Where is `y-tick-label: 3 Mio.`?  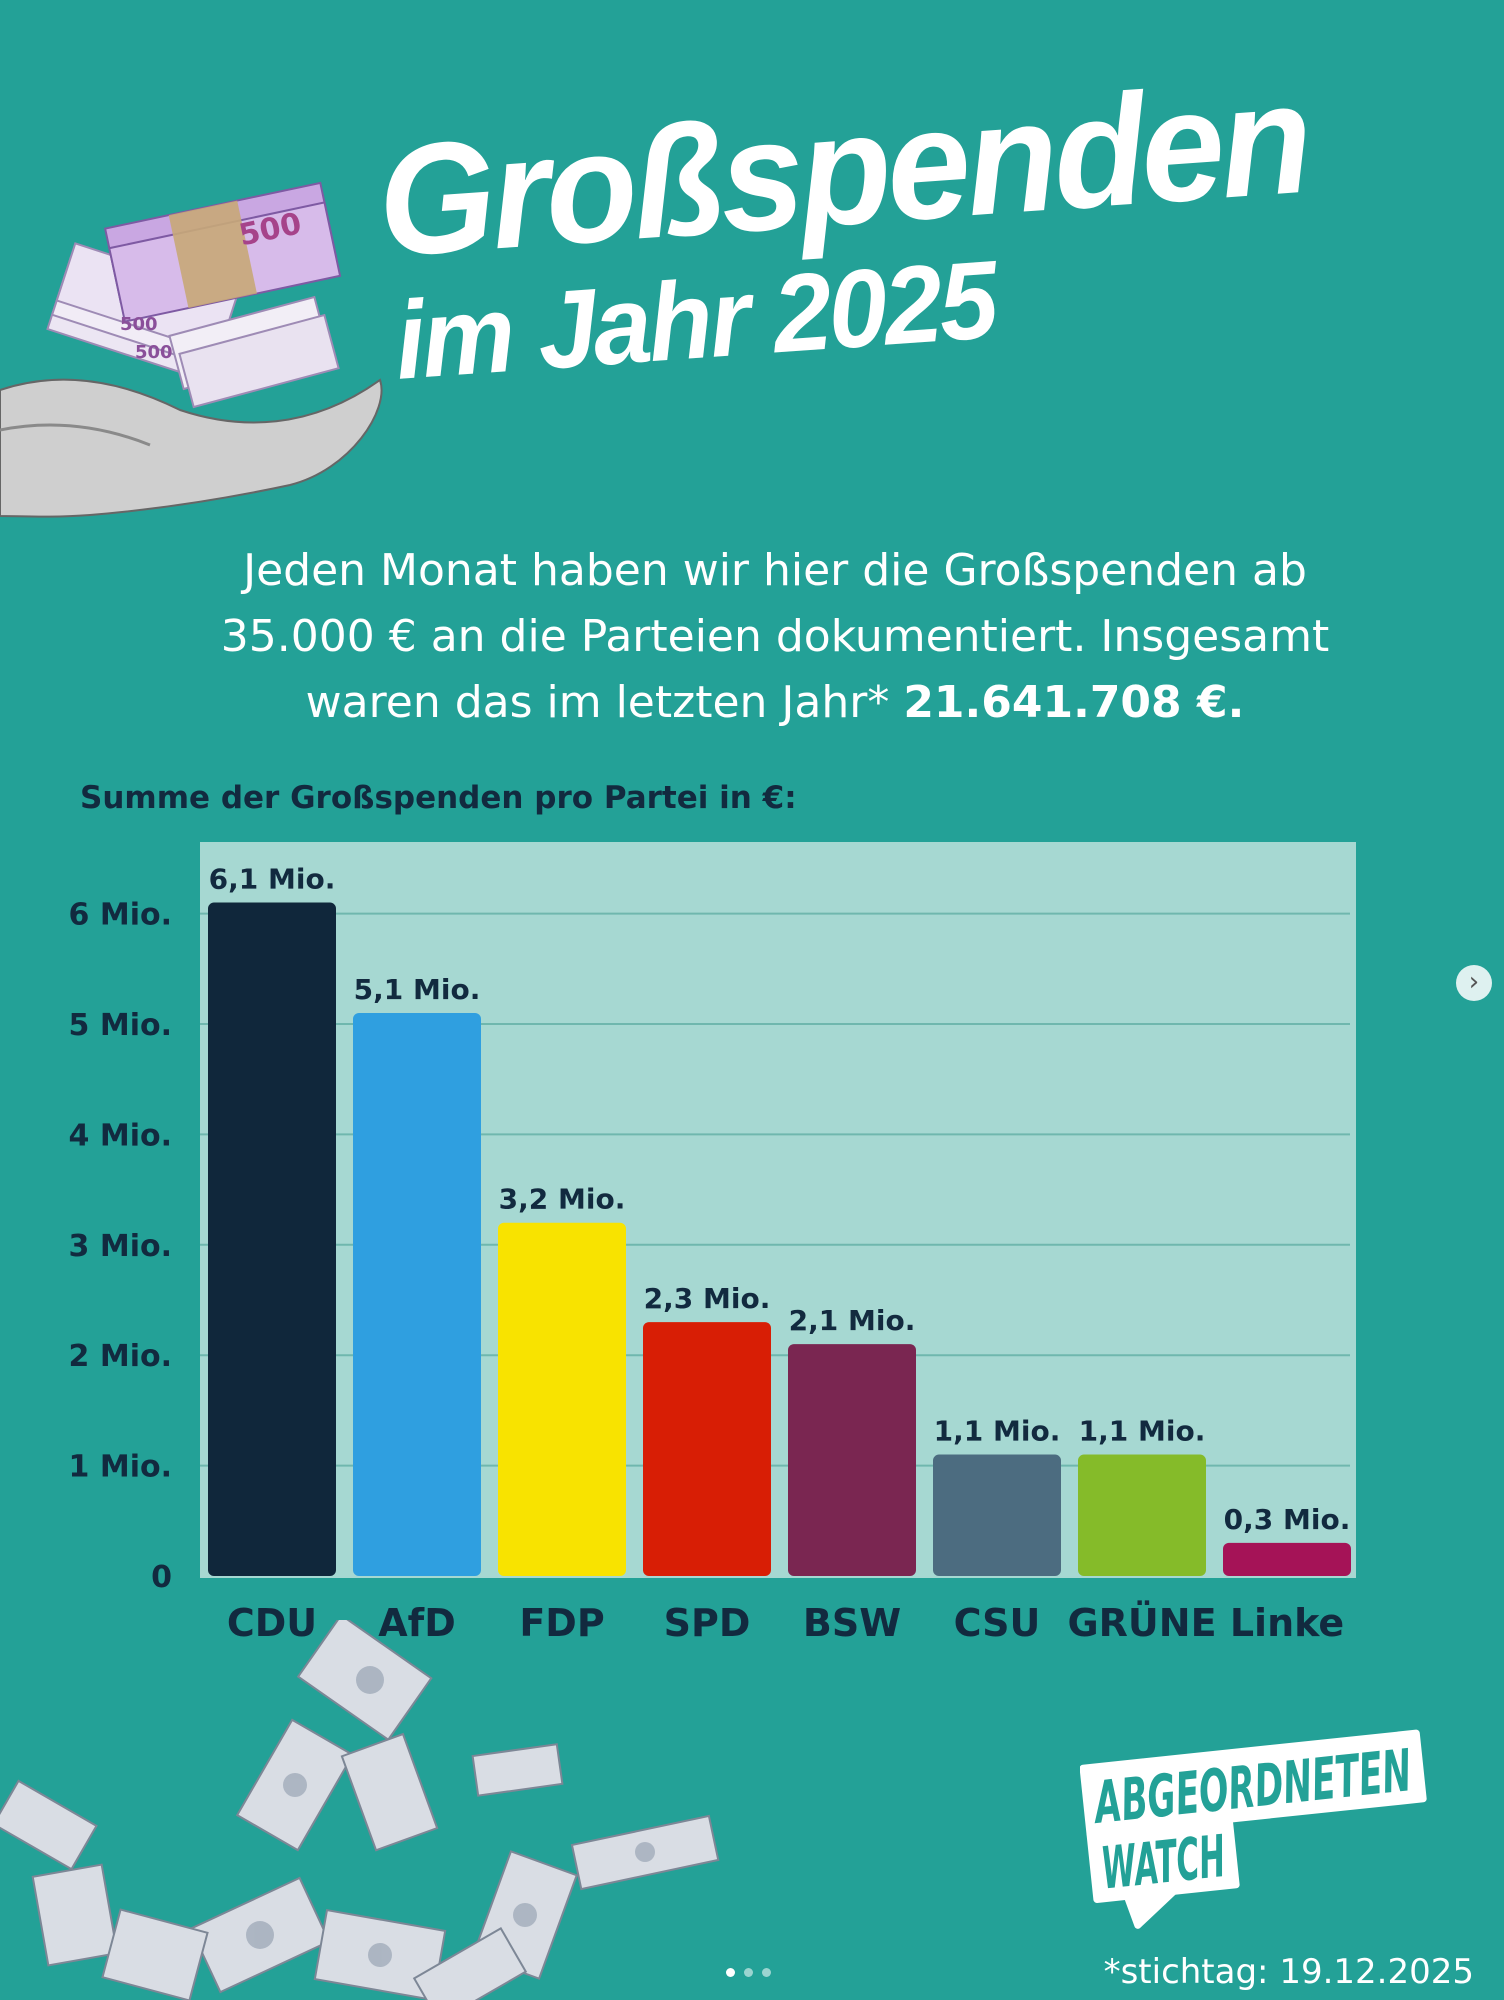 y-tick-label: 3 Mio. is located at coordinates (120, 1246).